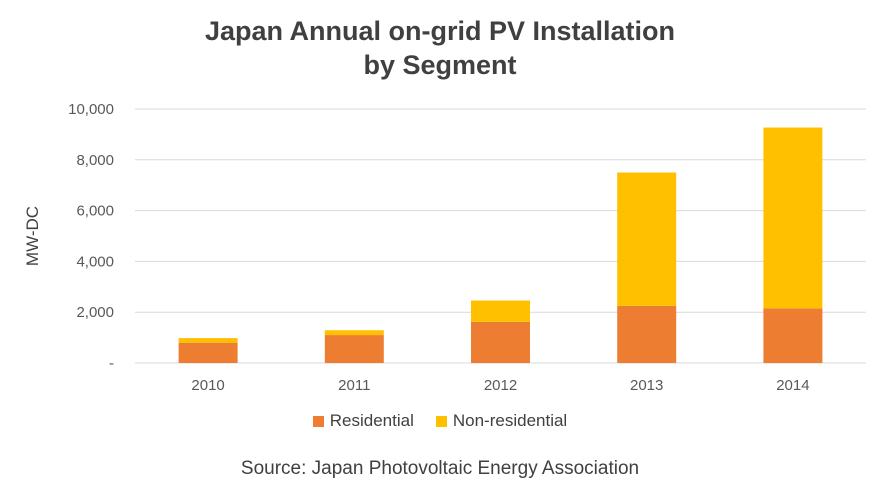  I want to click on bar-non-residential-2014, so click(793, 218).